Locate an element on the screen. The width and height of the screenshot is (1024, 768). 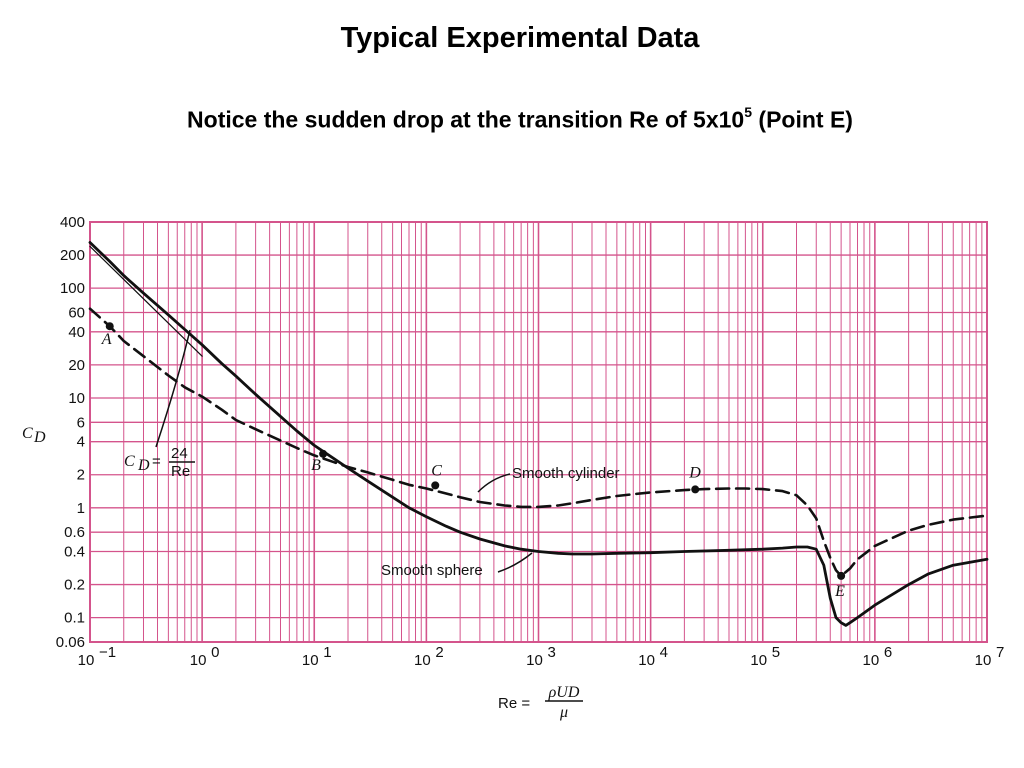
point-label-a: A is located at coordinates (106, 339).